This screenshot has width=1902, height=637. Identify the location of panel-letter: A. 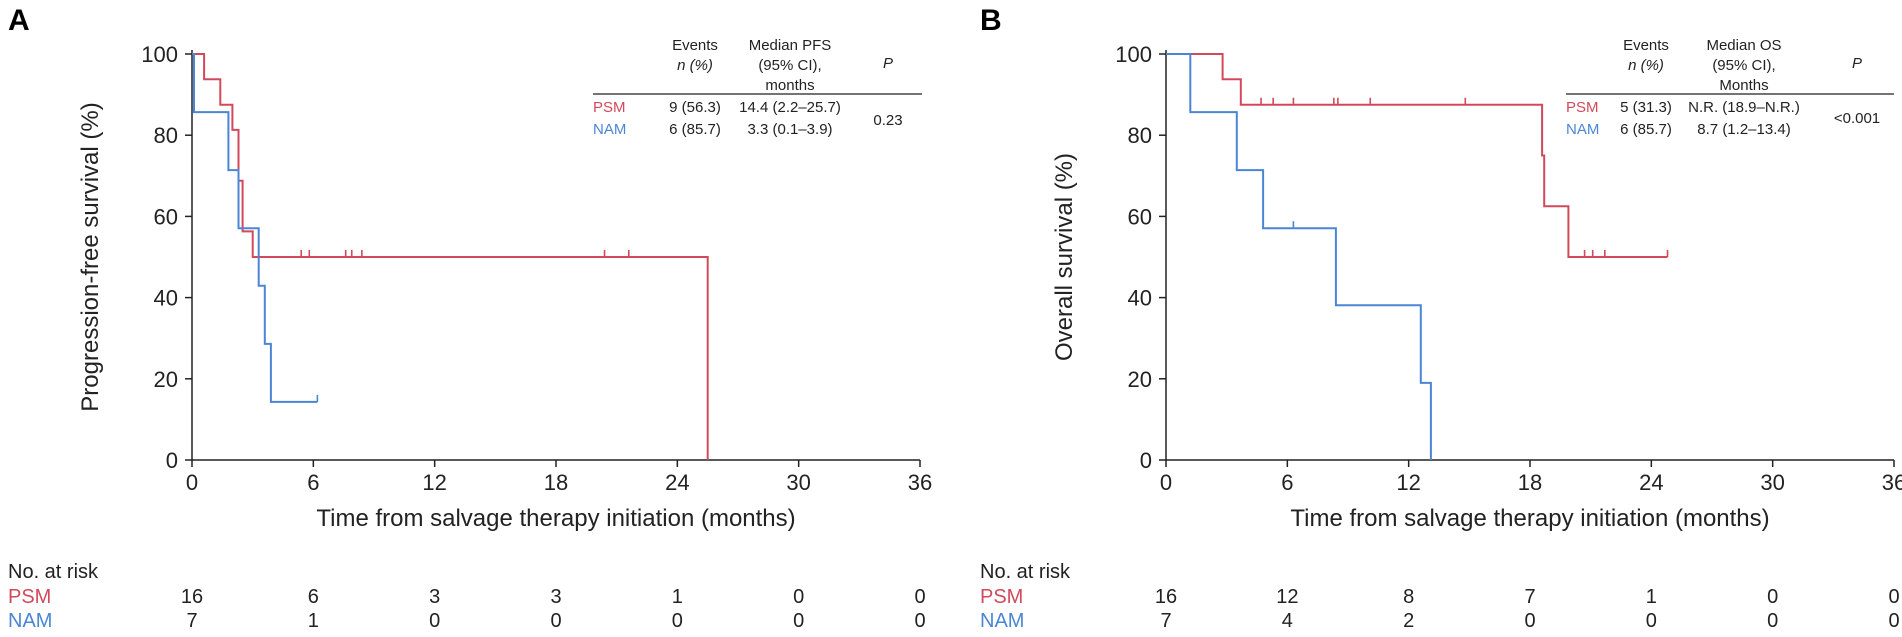
(19, 20).